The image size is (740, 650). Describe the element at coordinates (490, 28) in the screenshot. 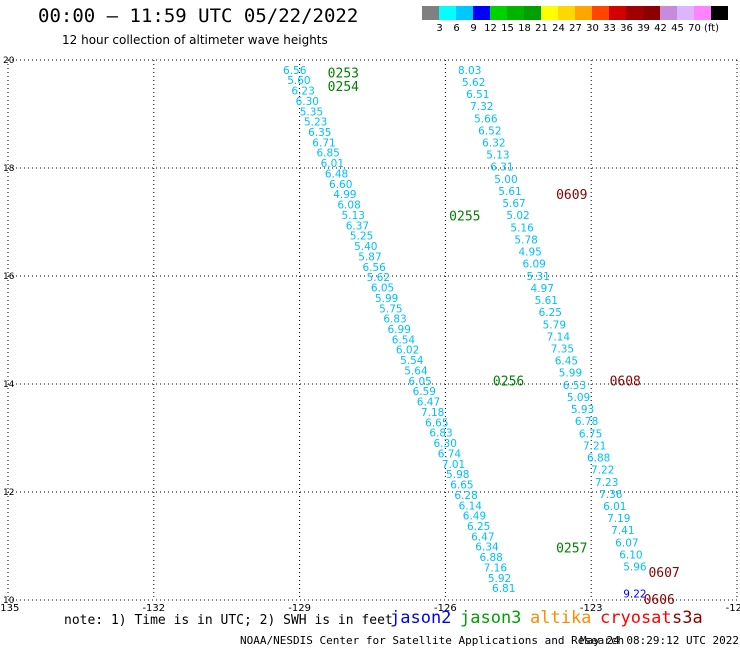

I see `colorbar-label: 12` at that location.